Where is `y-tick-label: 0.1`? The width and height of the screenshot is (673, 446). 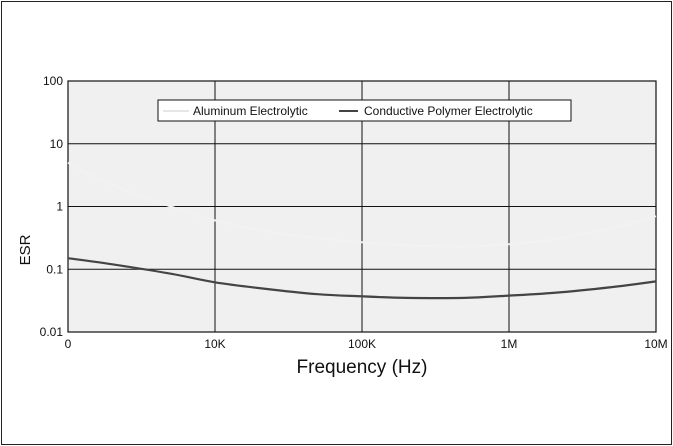
y-tick-label: 0.1 is located at coordinates (54, 269).